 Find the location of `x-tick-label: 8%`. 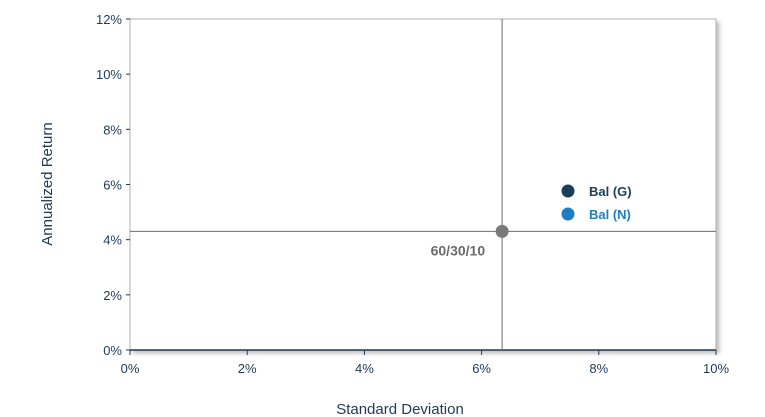

x-tick-label: 8% is located at coordinates (598, 368).